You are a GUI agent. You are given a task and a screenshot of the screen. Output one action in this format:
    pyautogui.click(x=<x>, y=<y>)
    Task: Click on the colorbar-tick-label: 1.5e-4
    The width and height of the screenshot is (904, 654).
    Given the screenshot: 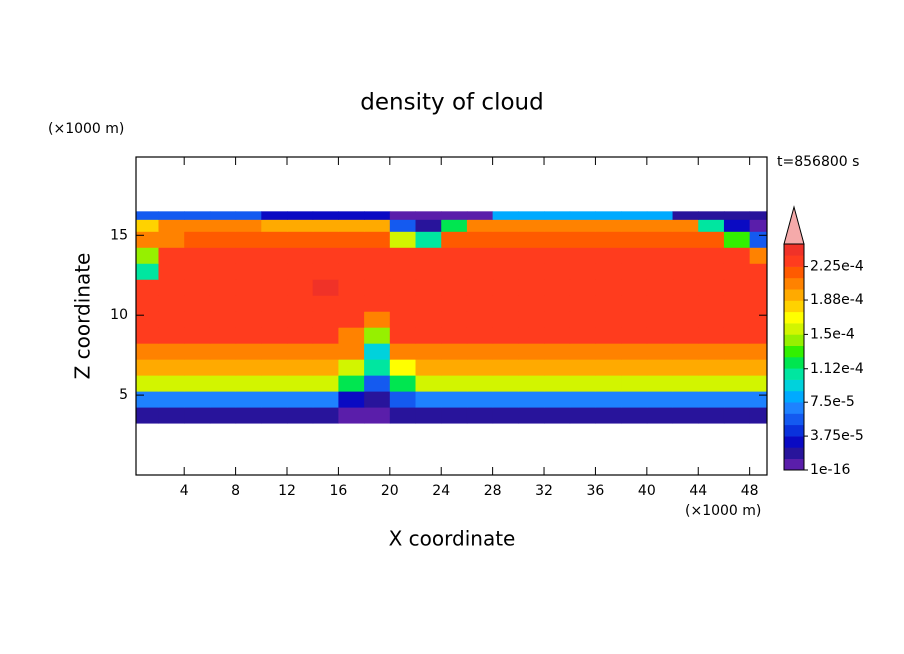 What is the action you would take?
    pyautogui.click(x=832, y=334)
    